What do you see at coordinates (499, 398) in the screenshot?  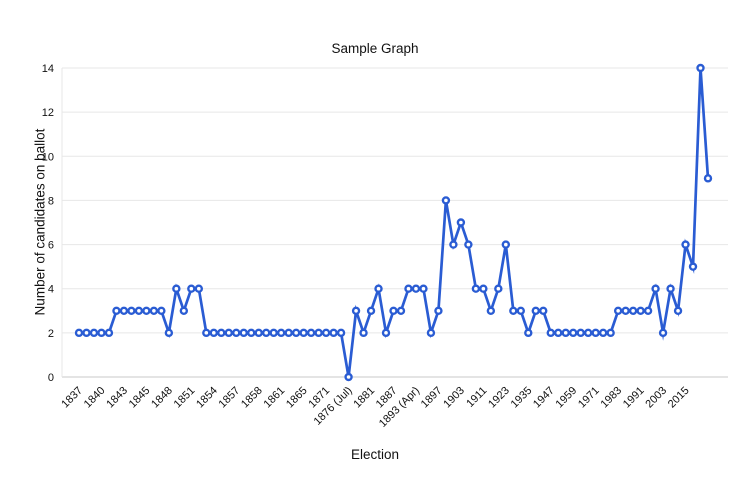 I see `x-tick-label: 1923` at bounding box center [499, 398].